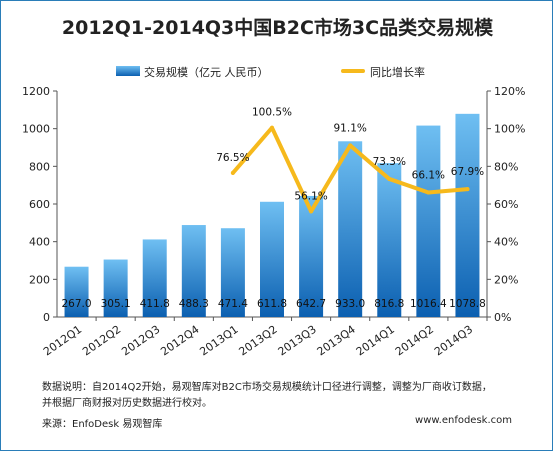 The height and width of the screenshot is (452, 553). I want to click on y-right-tick-label: 100%, so click(509, 129).